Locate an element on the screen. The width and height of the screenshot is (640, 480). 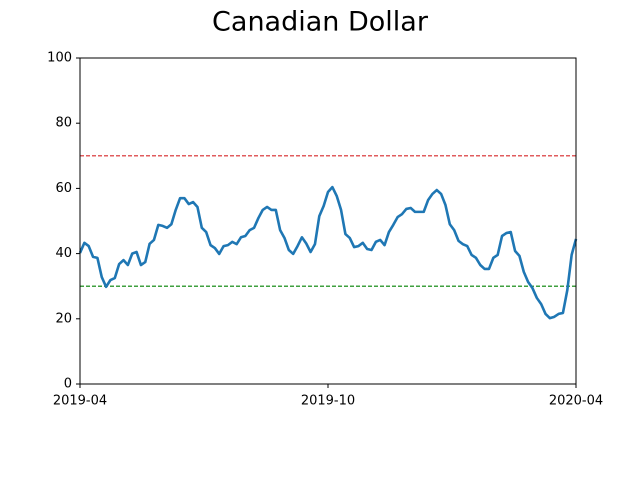
y-tick-label: 60 is located at coordinates (63, 188).